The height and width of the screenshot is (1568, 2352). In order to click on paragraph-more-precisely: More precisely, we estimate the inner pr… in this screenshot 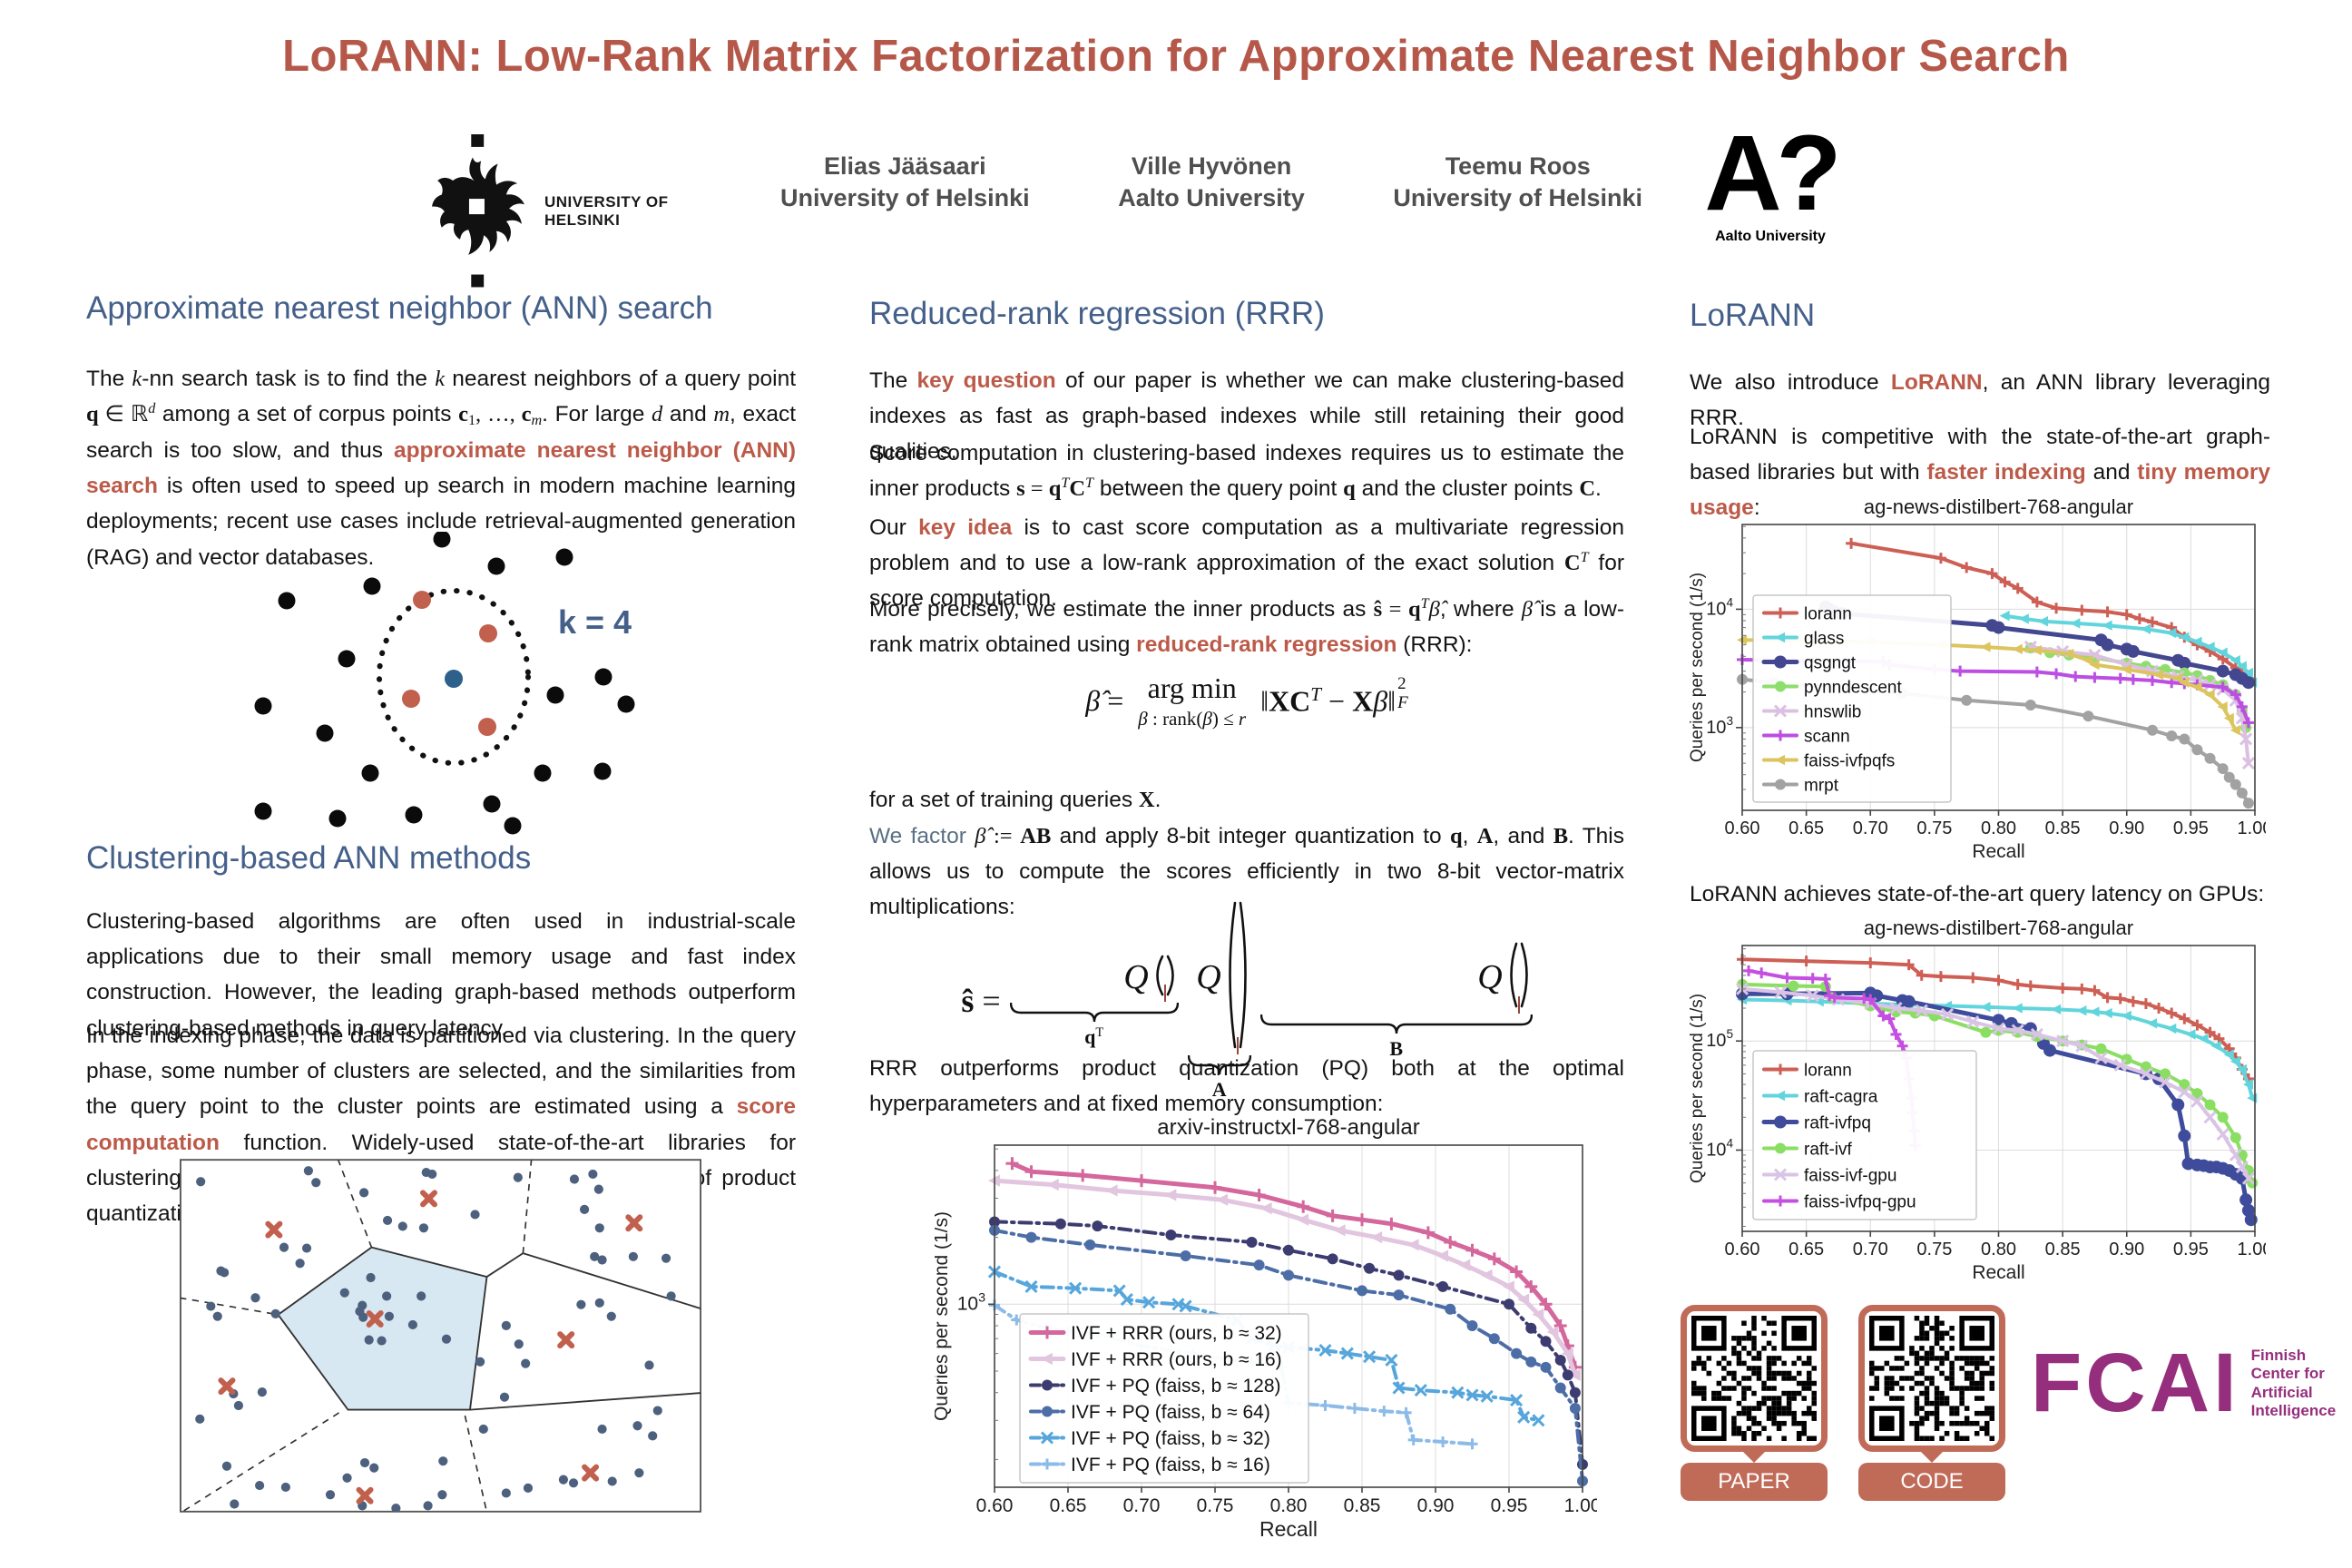, I will do `click(1246, 627)`.